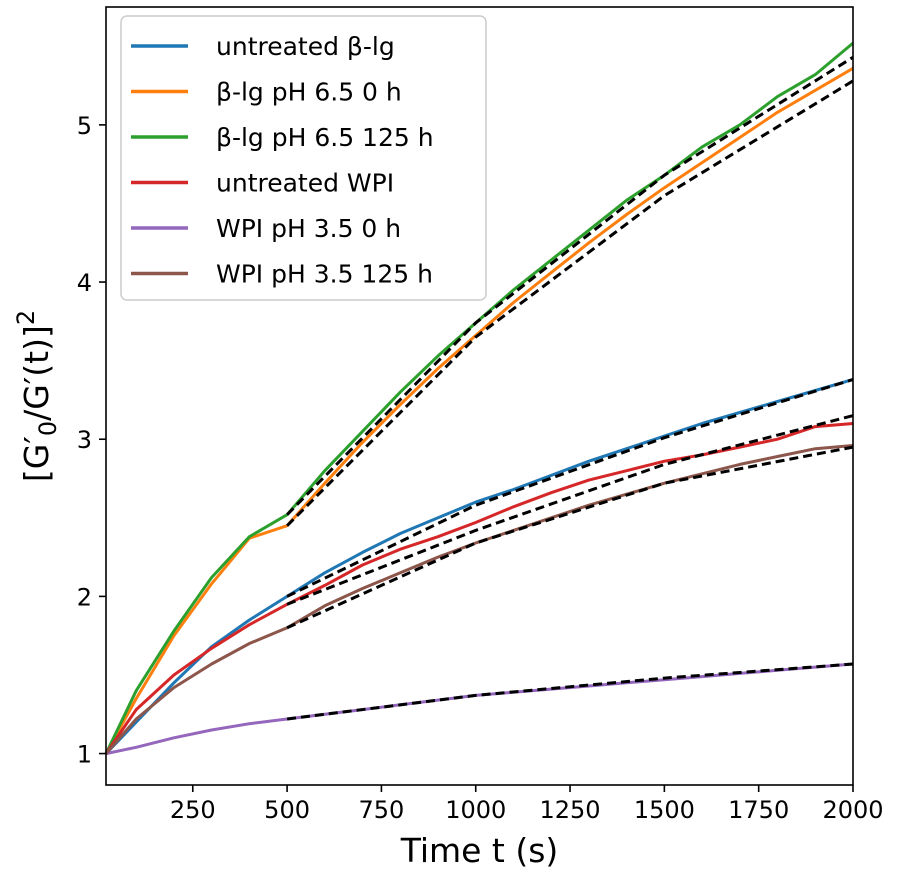 The width and height of the screenshot is (903, 873). I want to click on legend-label-untreated-beta-lg: untreated β-lg, so click(305, 46).